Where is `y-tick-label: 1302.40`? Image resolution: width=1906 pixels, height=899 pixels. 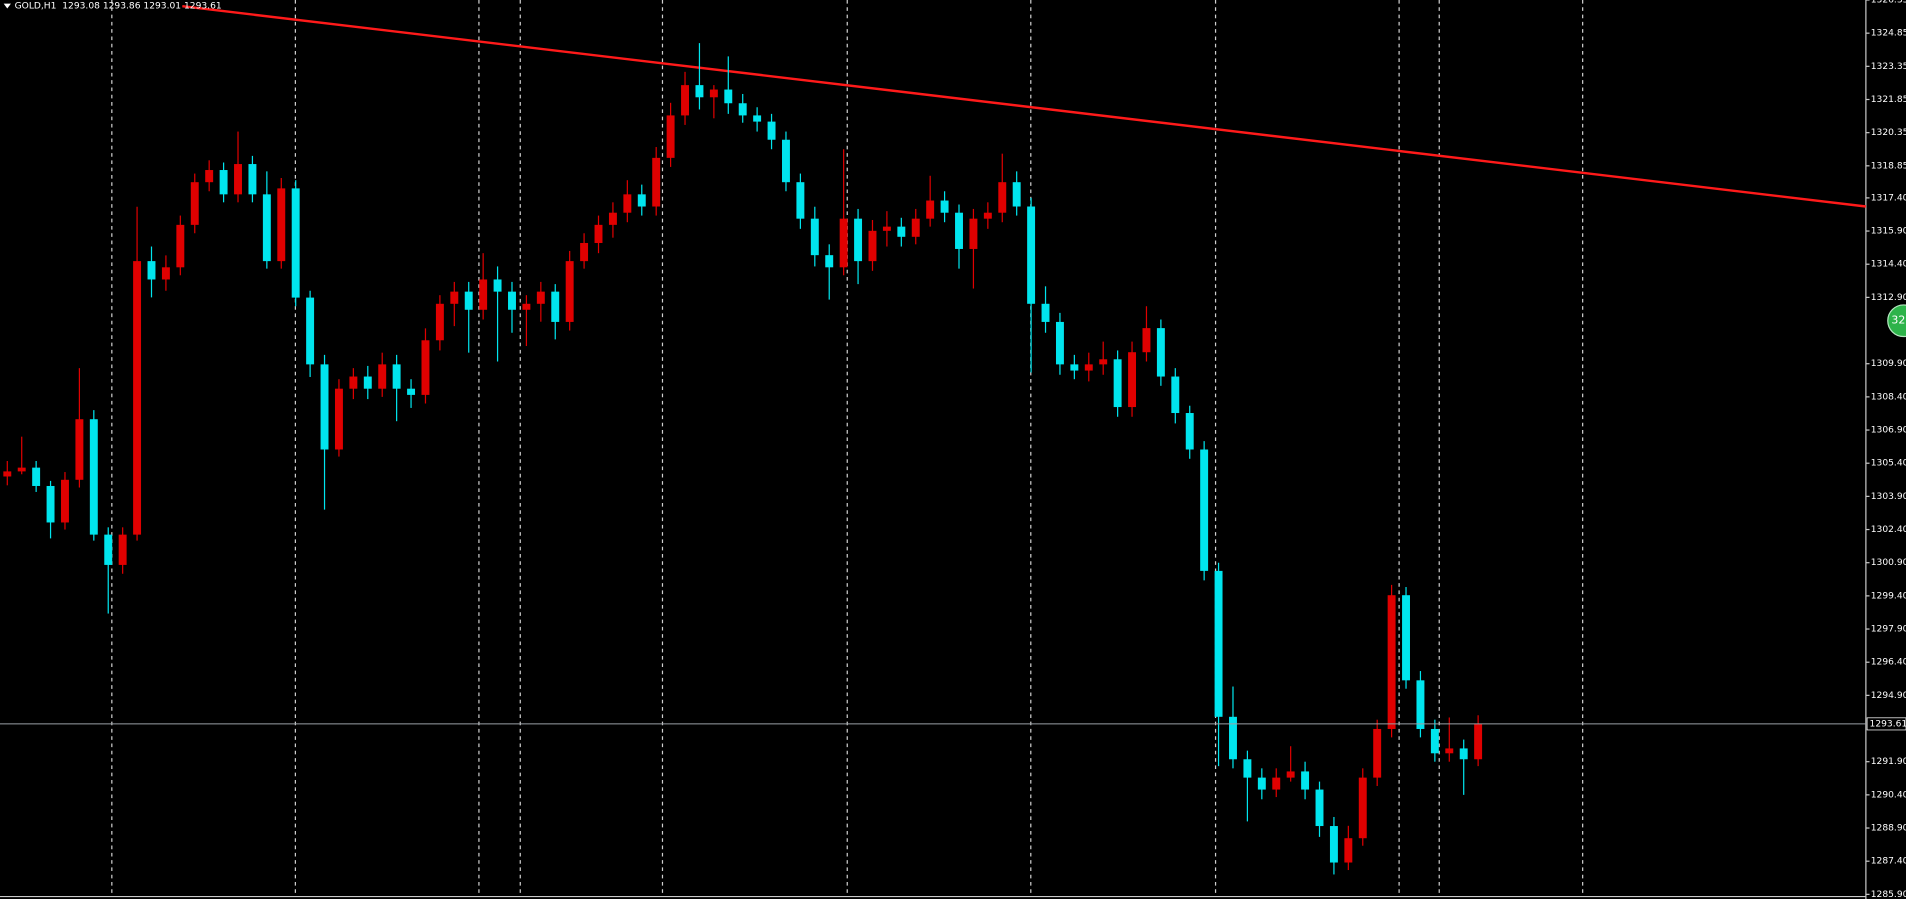 y-tick-label: 1302.40 is located at coordinates (1888, 530).